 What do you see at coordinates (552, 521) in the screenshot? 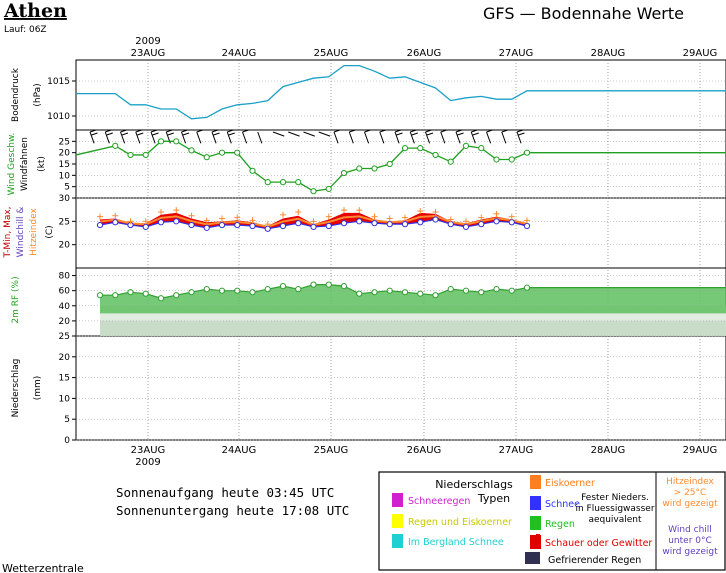
I see `legend-box` at bounding box center [552, 521].